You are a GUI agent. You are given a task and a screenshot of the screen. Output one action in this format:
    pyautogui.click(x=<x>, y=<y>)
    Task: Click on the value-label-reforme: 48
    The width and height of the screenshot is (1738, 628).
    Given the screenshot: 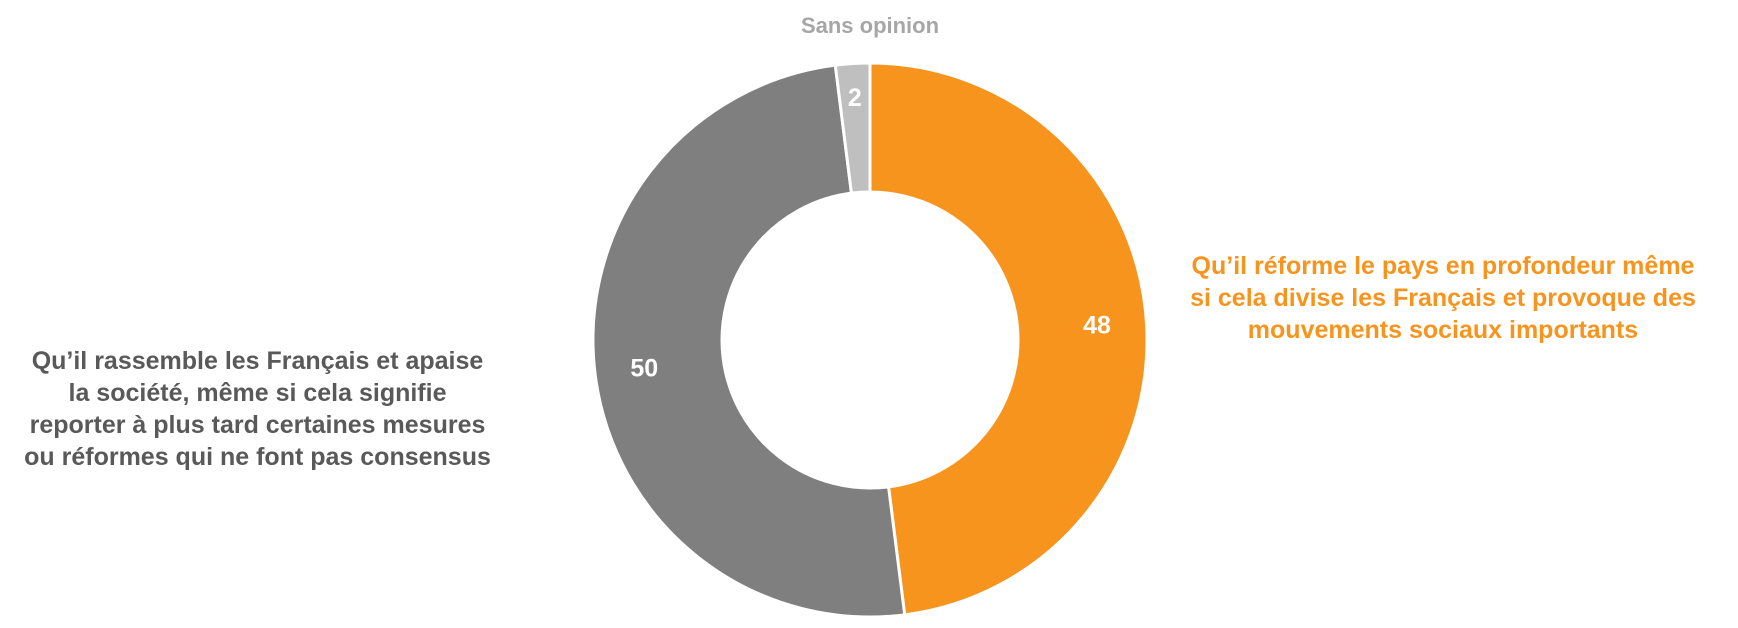 What is the action you would take?
    pyautogui.click(x=1097, y=326)
    